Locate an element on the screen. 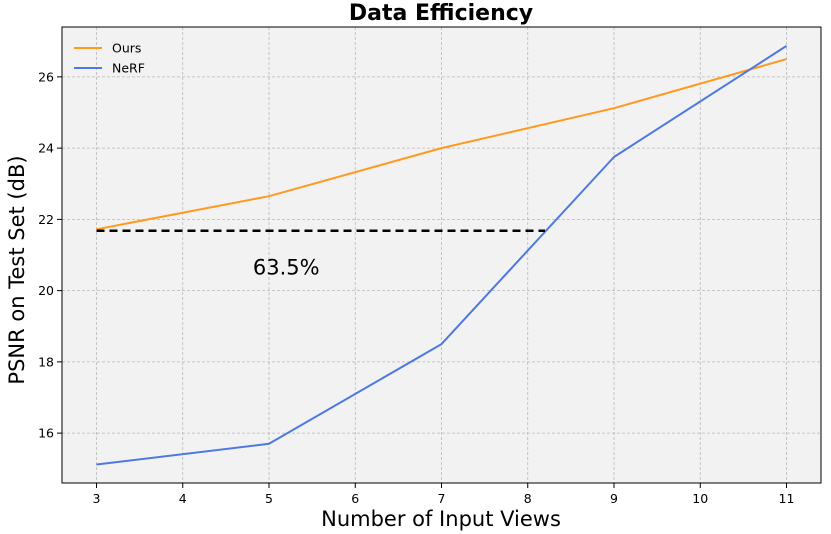 This screenshot has width=831, height=534. legend: Ours NeRF is located at coordinates (109, 58).